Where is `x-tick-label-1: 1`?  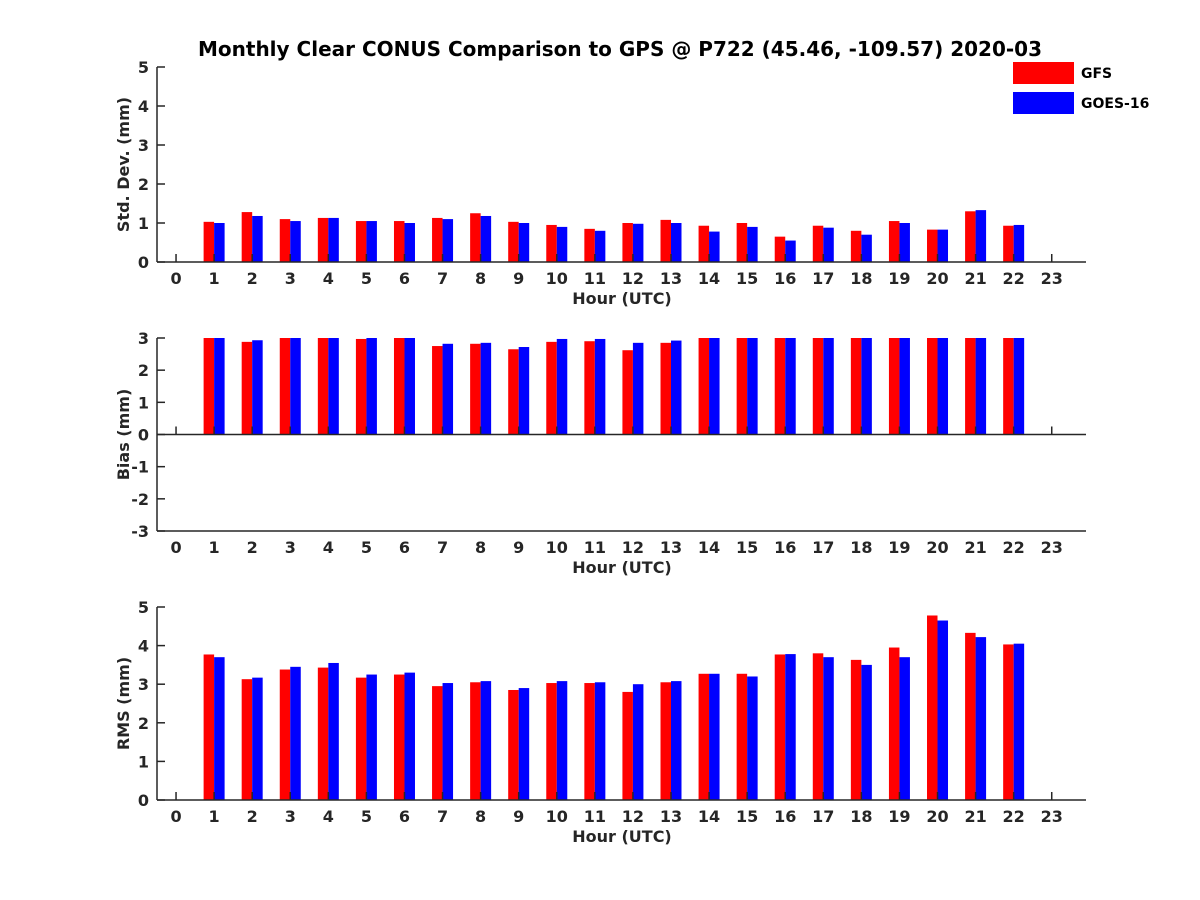 x-tick-label-1: 1 is located at coordinates (214, 816).